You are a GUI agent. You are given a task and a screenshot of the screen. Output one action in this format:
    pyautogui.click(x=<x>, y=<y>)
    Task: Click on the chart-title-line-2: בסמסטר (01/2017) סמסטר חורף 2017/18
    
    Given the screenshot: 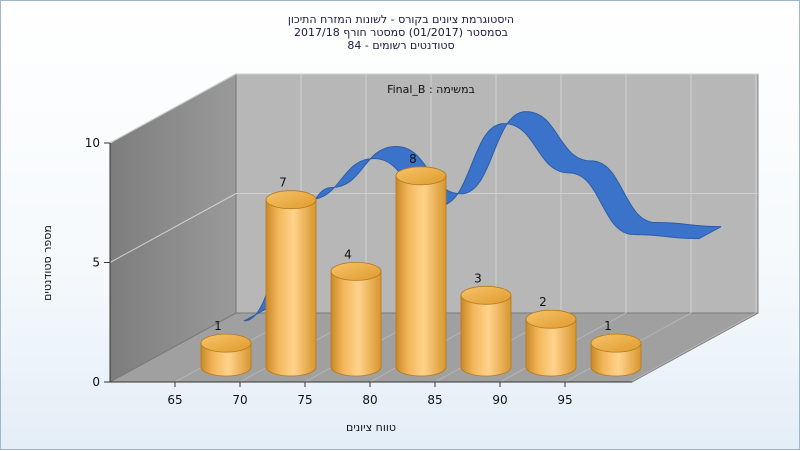 What is the action you would take?
    pyautogui.click(x=401, y=32)
    